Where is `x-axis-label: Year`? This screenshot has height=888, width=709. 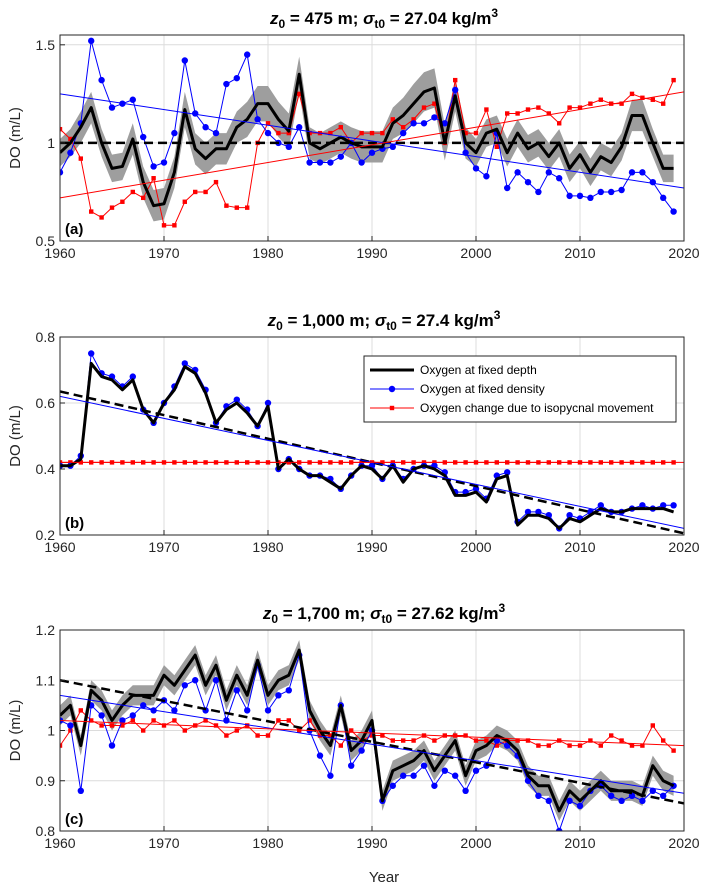 x-axis-label: Year is located at coordinates (384, 877).